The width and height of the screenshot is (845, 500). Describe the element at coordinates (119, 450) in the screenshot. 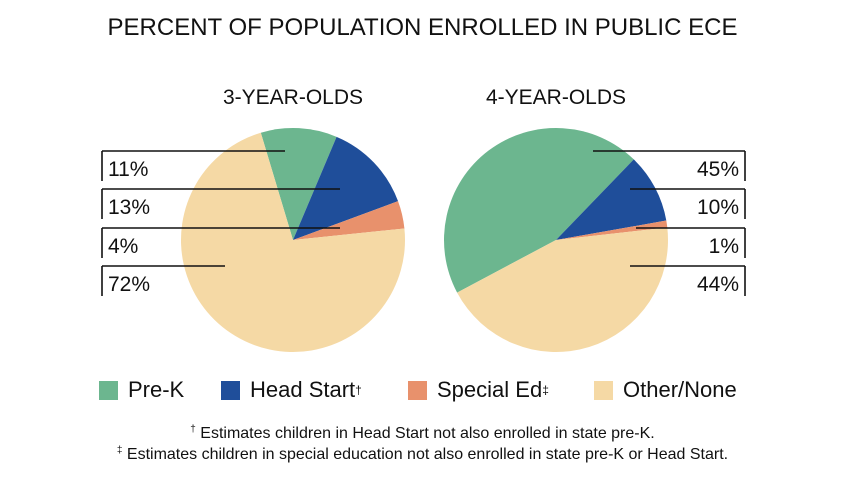

I see `footnote-mark: ‡` at that location.